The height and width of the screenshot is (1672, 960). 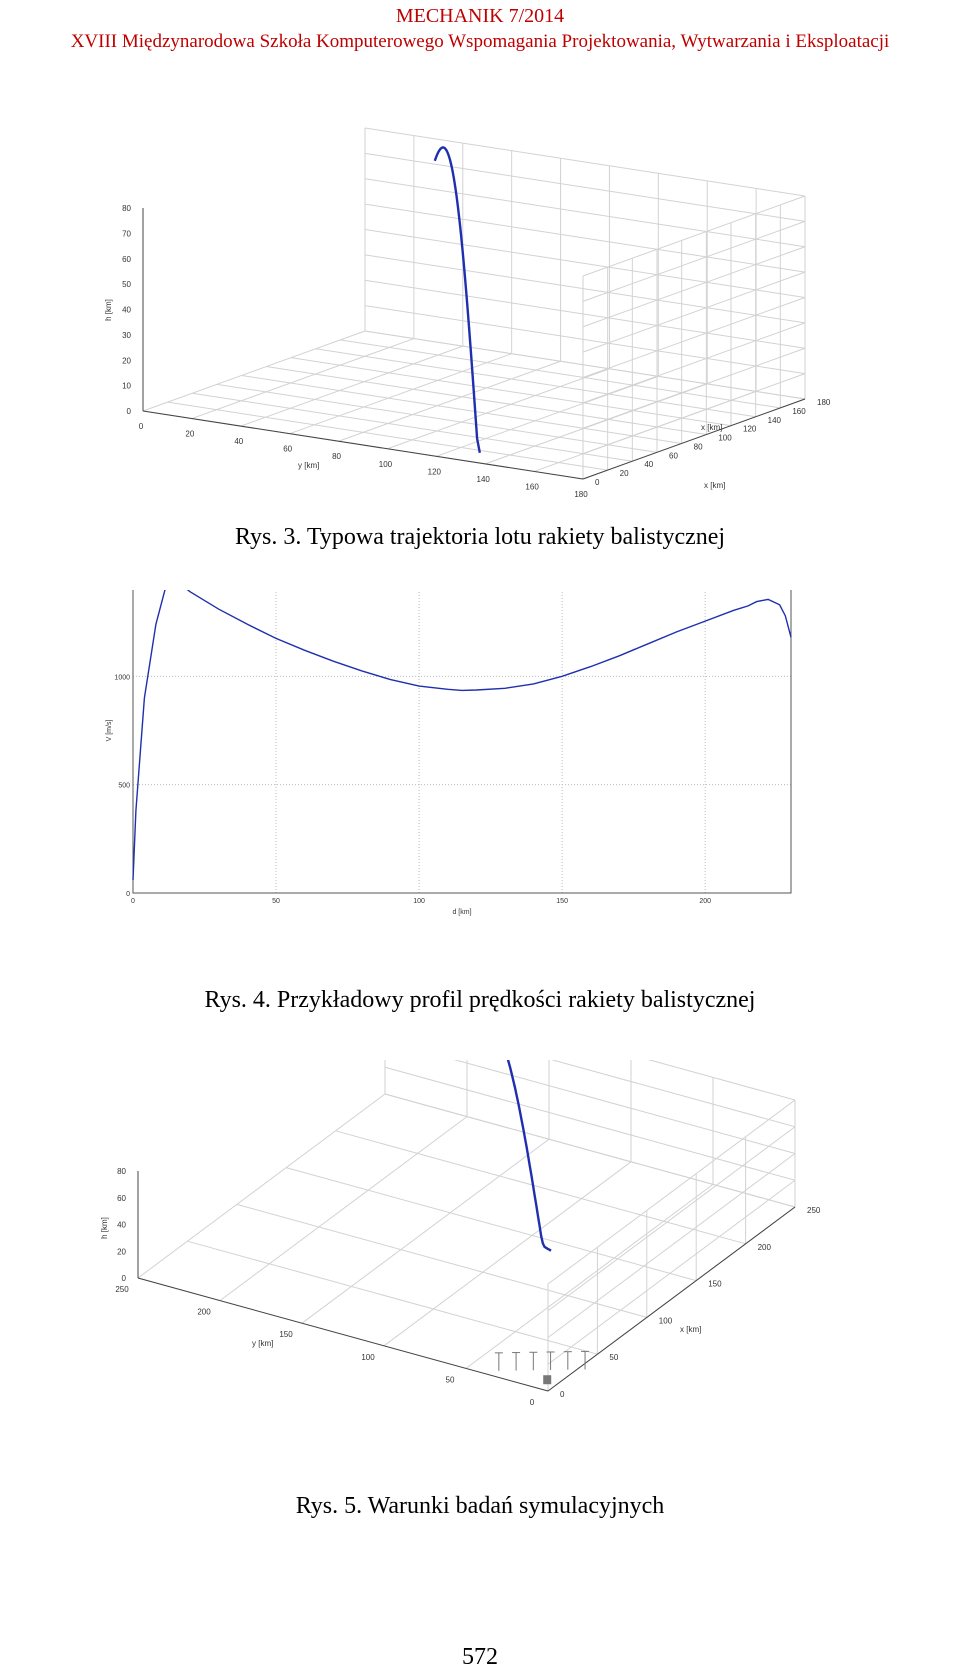 I want to click on y-tick-label: 180, so click(x=581, y=494).